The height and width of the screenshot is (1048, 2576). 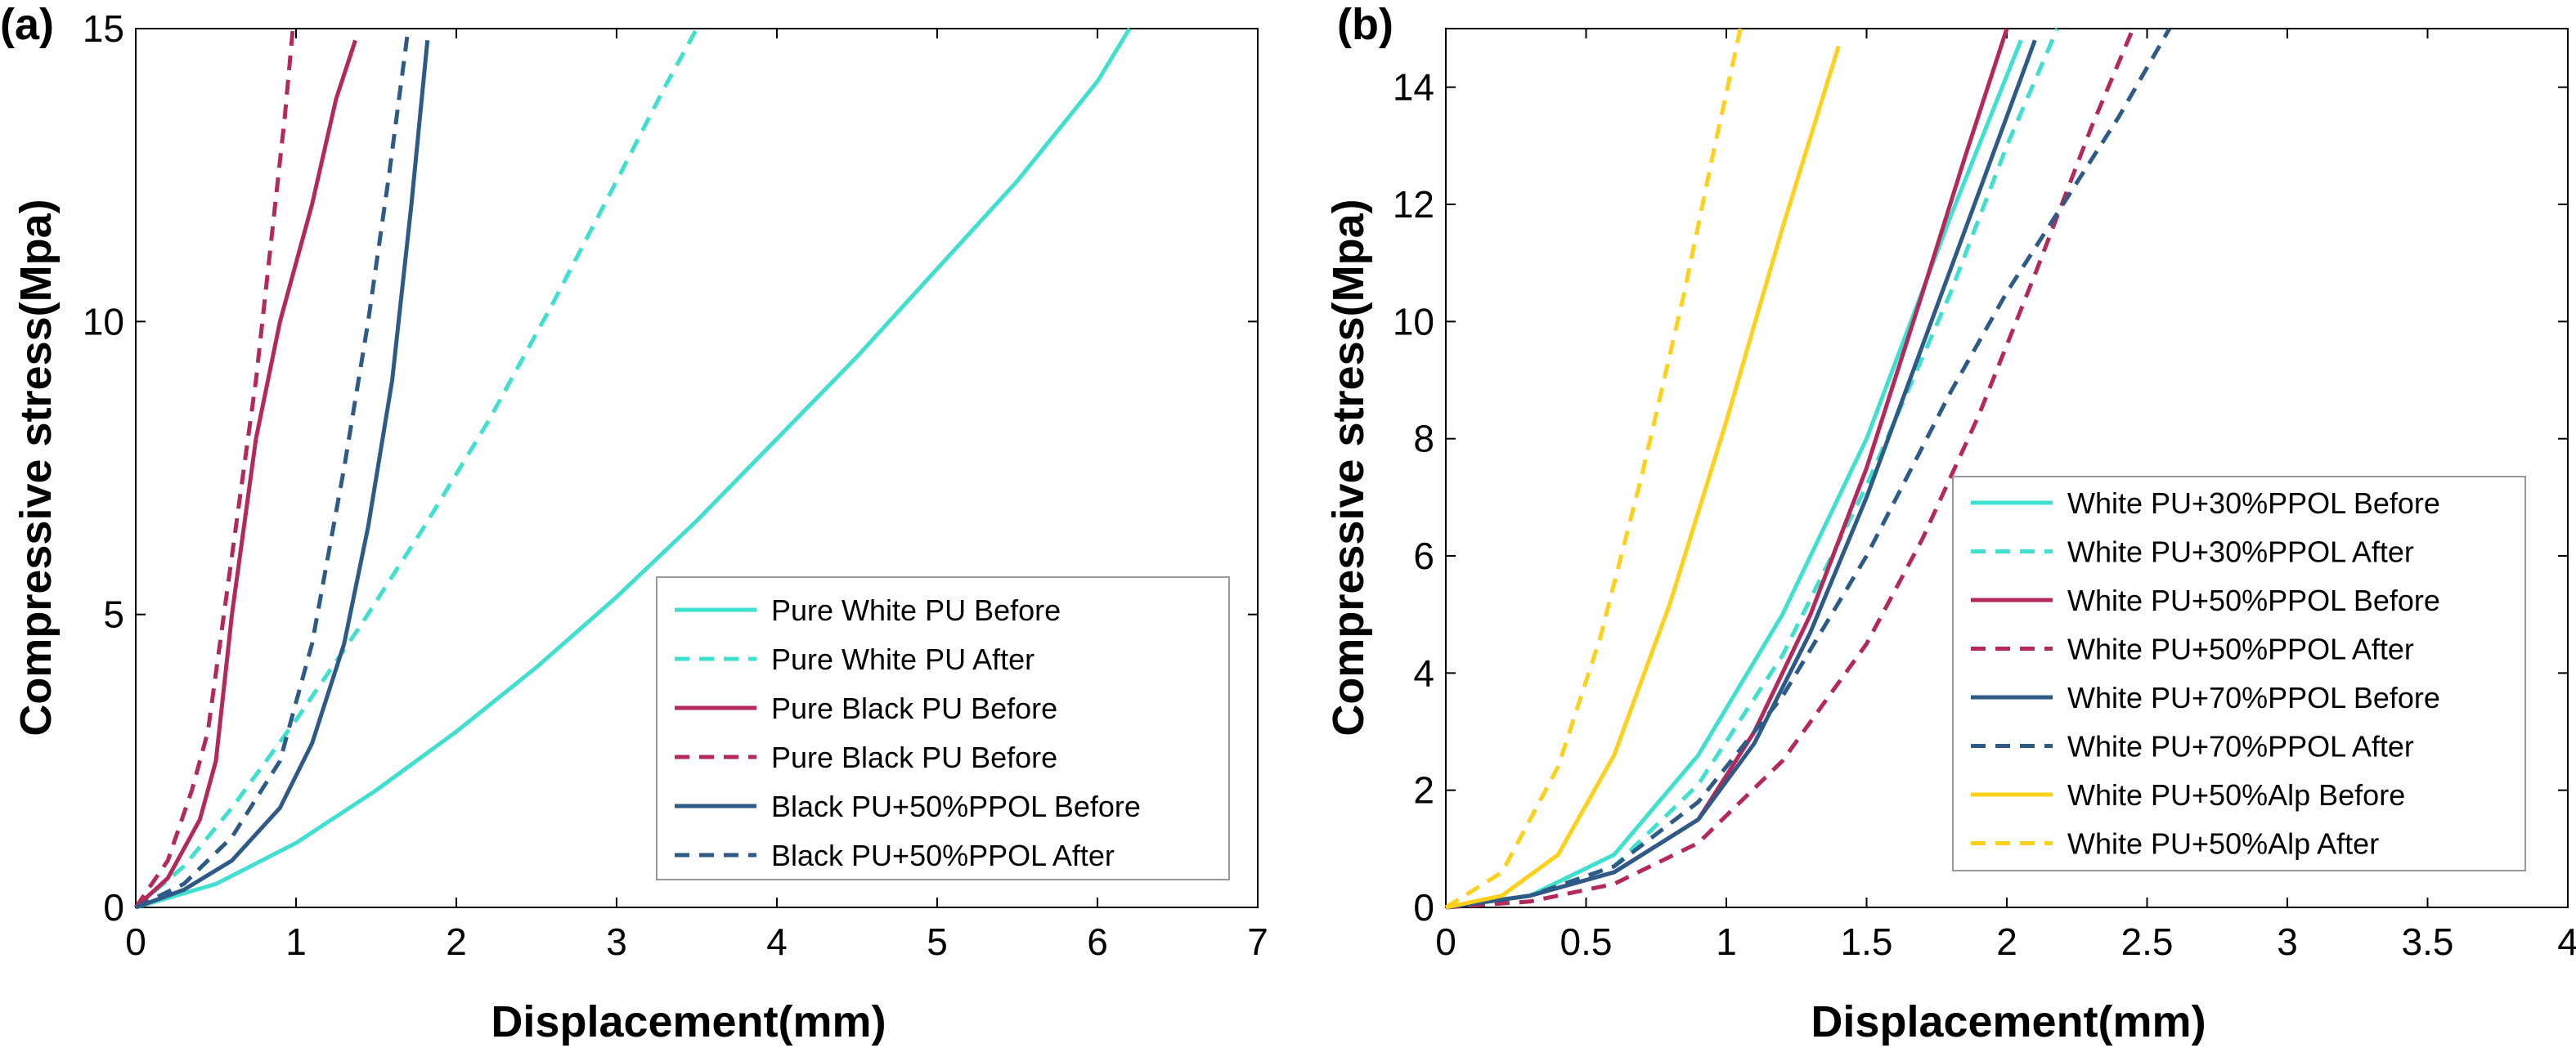 What do you see at coordinates (1424, 439) in the screenshot?
I see `panel-b-y-tick-label: 8` at bounding box center [1424, 439].